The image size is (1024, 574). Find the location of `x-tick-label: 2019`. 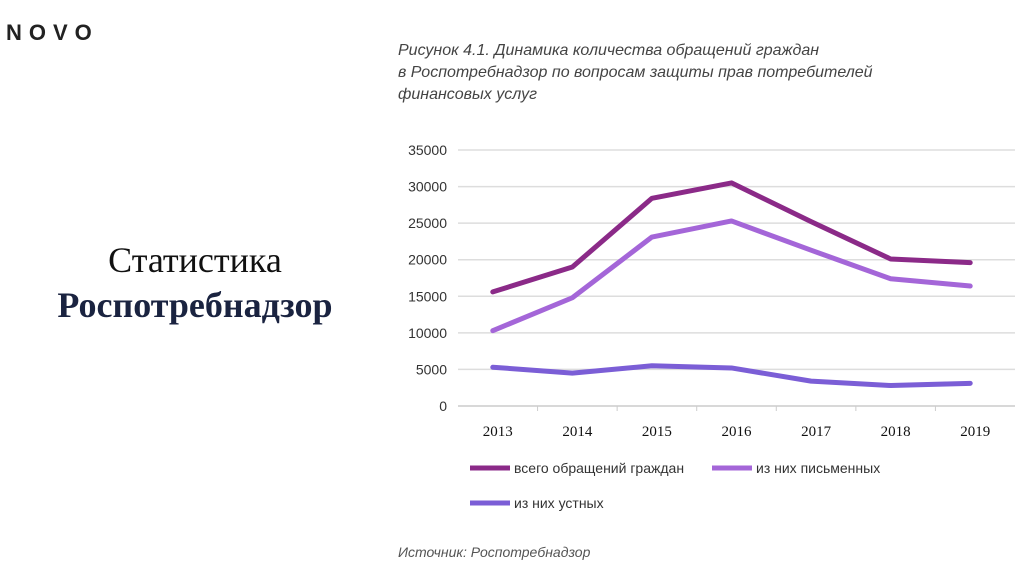

x-tick-label: 2019 is located at coordinates (975, 432).